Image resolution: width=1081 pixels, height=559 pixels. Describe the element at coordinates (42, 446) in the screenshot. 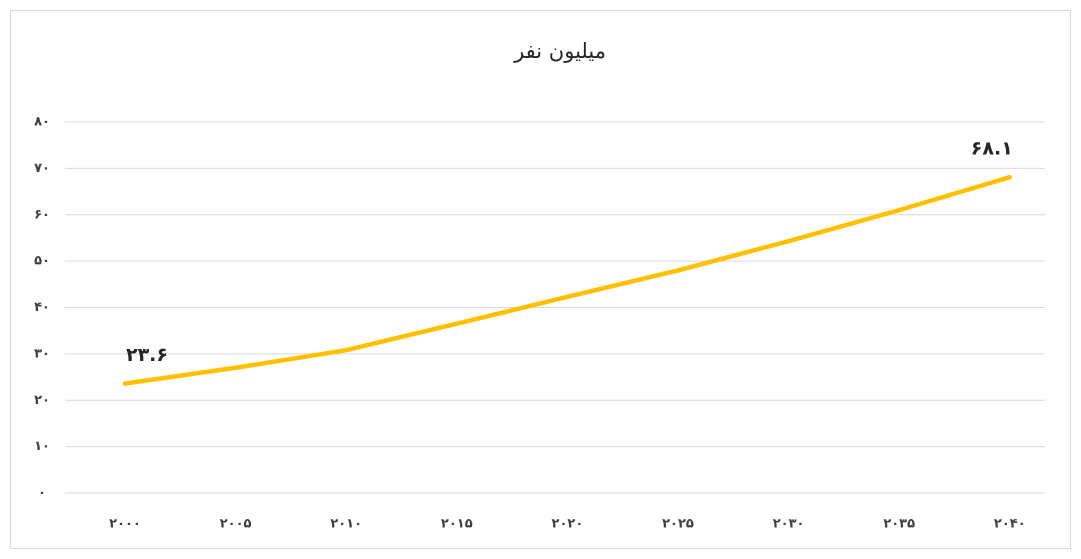

I see `y-tick-label: ۱۰` at that location.